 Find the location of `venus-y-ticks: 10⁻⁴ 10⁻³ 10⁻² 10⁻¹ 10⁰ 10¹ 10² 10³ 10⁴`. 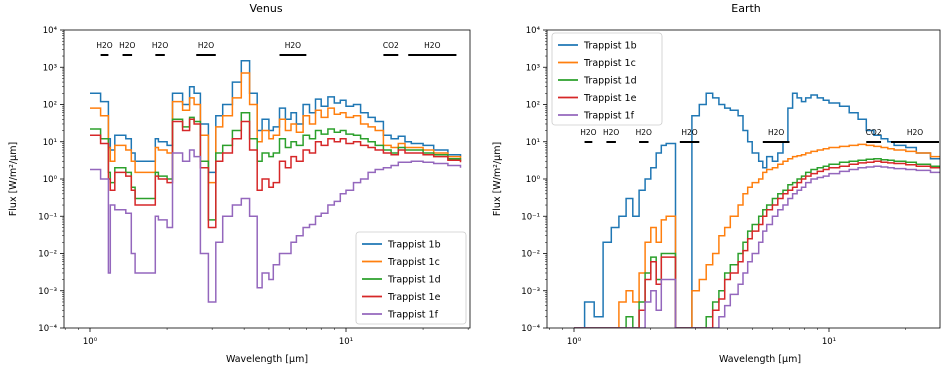

venus-y-ticks: 10⁻⁴ 10⁻³ 10⁻² 10⁻¹ 10⁰ 10¹ 10² 10³ 10⁴ is located at coordinates (51, 180).